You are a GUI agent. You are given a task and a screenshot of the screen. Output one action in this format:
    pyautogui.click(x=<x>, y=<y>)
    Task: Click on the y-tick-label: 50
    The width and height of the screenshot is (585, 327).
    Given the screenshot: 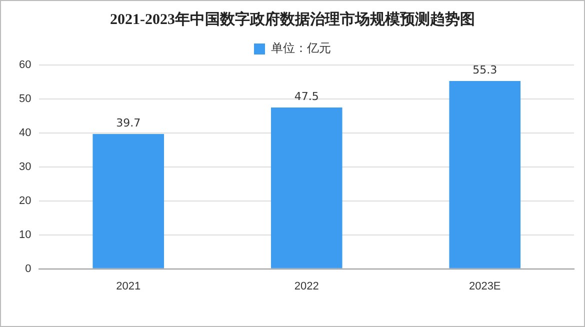 What is the action you would take?
    pyautogui.click(x=25, y=99)
    